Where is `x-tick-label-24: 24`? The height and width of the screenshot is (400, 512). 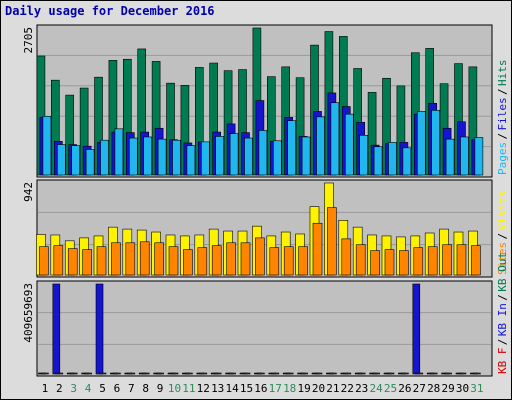
x-tick-label-24: 24 is located at coordinates (376, 388).